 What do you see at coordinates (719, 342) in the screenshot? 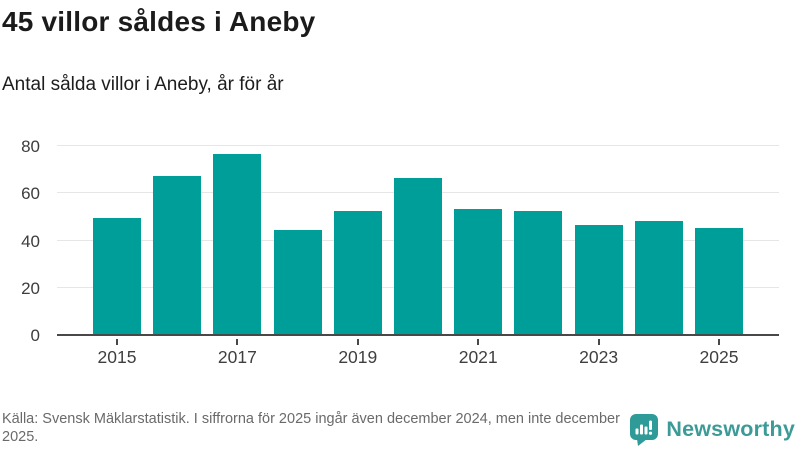
I see `x-tick-2025` at bounding box center [719, 342].